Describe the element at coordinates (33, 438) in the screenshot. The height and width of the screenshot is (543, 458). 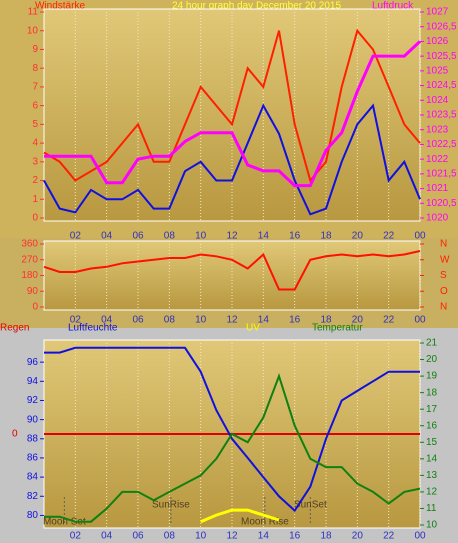
I see `y-tick-label: 88` at that location.